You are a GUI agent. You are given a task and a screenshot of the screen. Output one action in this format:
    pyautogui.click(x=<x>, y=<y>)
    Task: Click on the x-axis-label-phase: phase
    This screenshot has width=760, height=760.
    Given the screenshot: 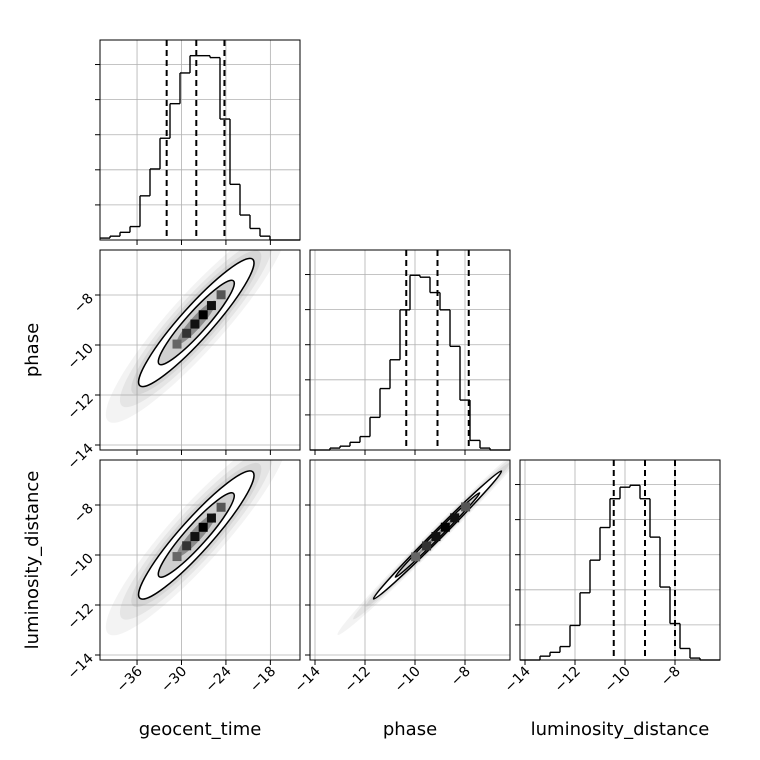 What is the action you would take?
    pyautogui.click(x=410, y=729)
    